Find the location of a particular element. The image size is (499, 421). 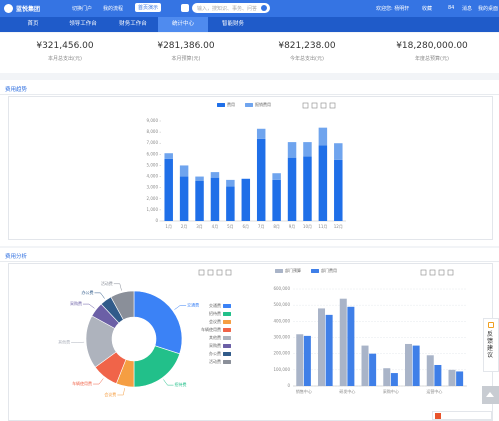

robot-icon is located at coordinates (185, 8).